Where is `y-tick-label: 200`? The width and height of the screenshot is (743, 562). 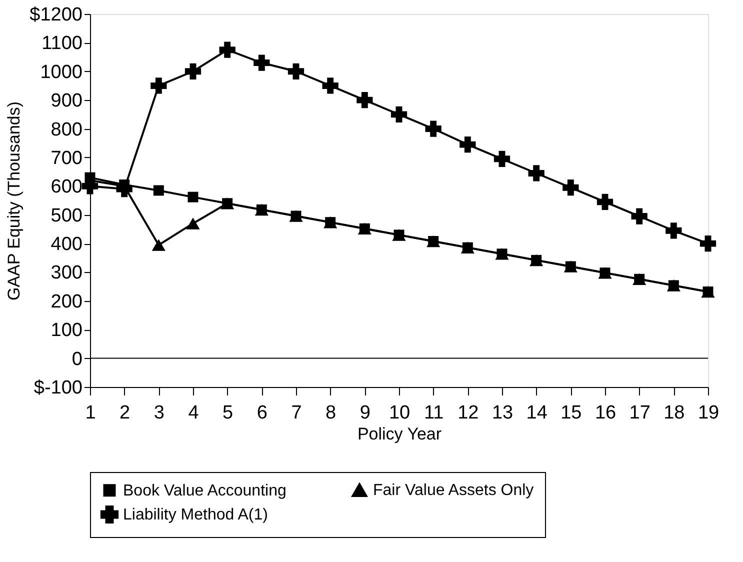 y-tick-label: 200 is located at coordinates (66, 301).